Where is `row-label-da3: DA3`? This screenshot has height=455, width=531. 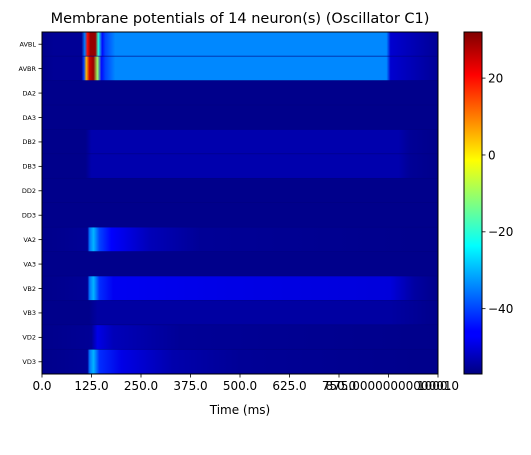 row-label-da3: DA3 is located at coordinates (29, 118).